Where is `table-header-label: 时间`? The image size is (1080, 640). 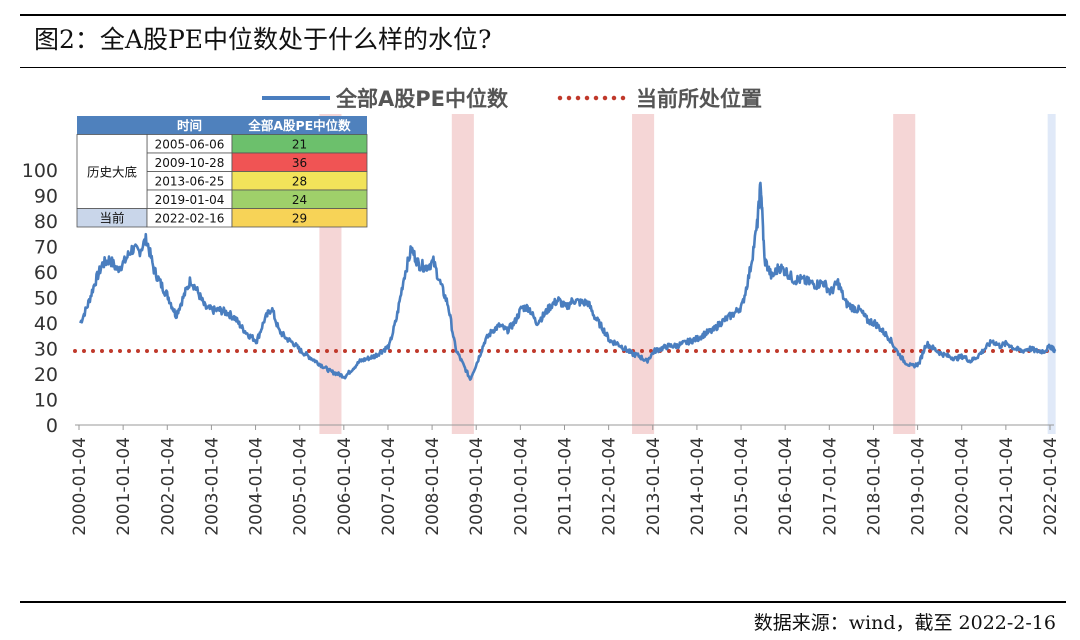 table-header-label: 时间 is located at coordinates (189, 125).